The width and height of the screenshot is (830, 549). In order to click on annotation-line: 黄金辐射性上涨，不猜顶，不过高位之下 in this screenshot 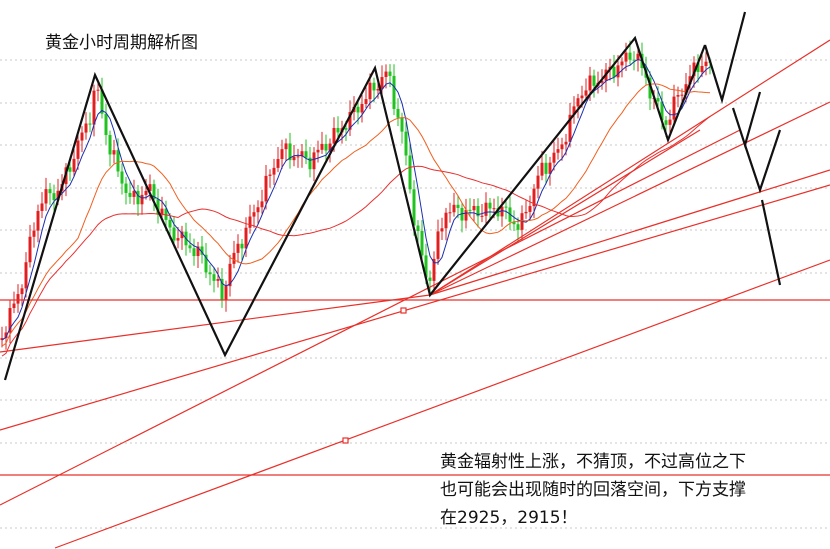, I will do `click(593, 462)`.